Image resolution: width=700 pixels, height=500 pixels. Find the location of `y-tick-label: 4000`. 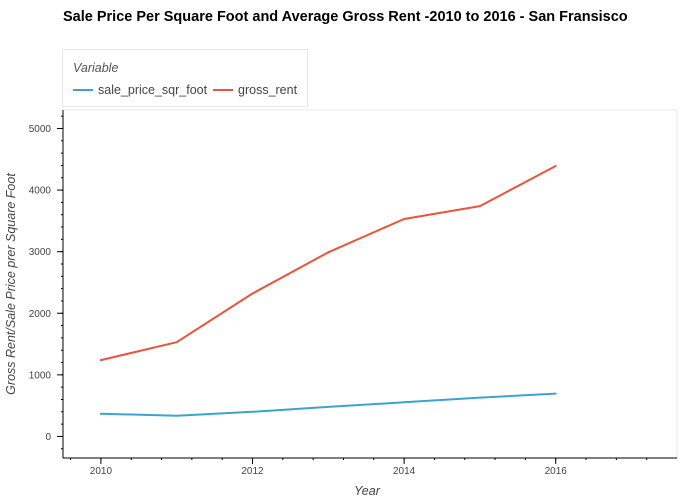

y-tick-label: 4000 is located at coordinates (40, 191).